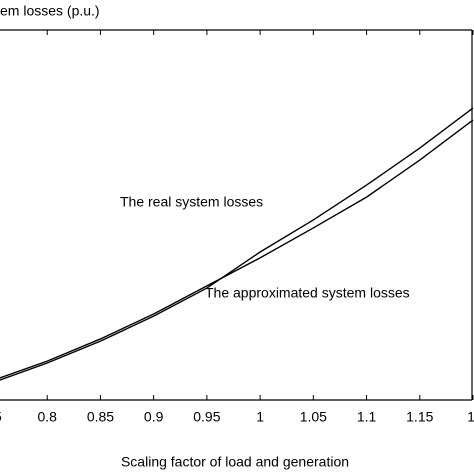 The height and width of the screenshot is (474, 474). I want to click on x-tick-label: 1, so click(260, 417).